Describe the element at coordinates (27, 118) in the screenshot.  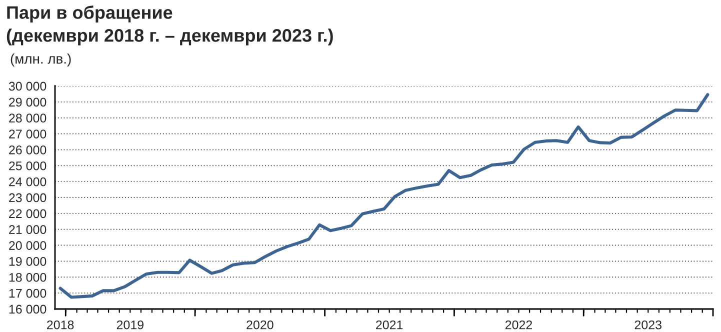
I see `y-tick-label: 28 000` at that location.